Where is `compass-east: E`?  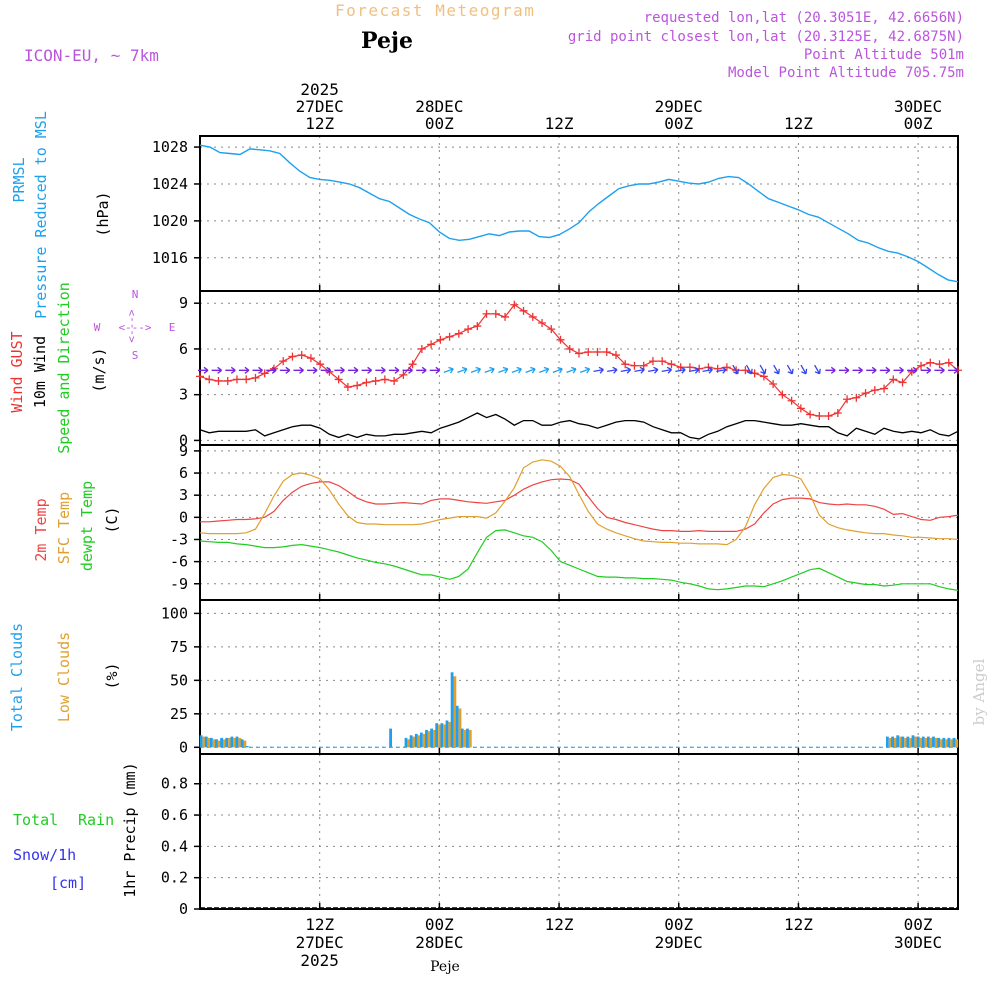
compass-east: E is located at coordinates (172, 327).